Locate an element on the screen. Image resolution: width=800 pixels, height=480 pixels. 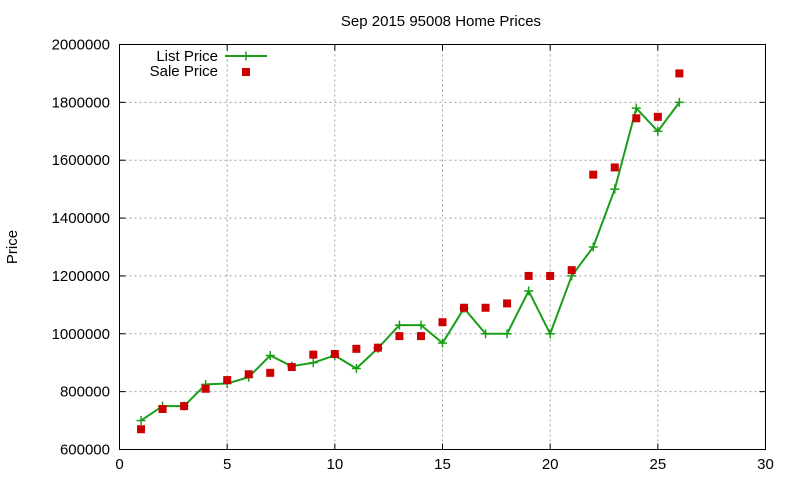
x-tick-label: 5 is located at coordinates (227, 464).